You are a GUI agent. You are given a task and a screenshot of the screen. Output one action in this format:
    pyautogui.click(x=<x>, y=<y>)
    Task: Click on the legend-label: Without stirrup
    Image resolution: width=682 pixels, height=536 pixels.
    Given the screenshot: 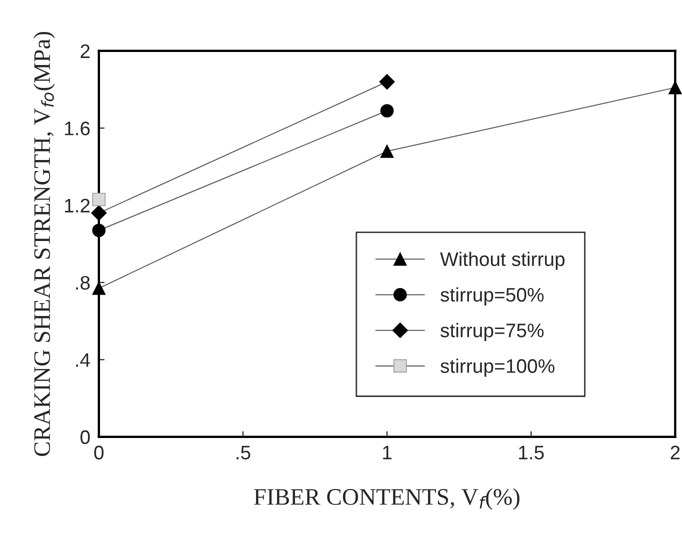 What is the action you would take?
    pyautogui.click(x=502, y=261)
    